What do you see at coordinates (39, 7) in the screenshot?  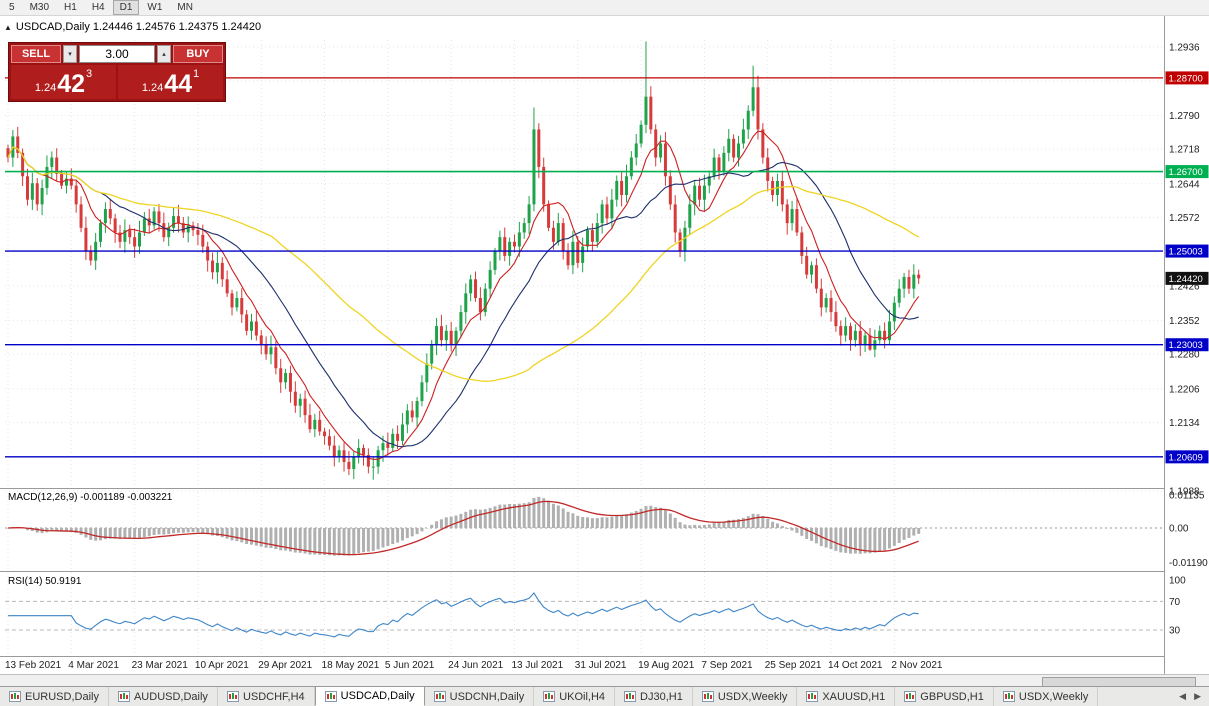 I see `timeframe-button-M30: M30` at bounding box center [39, 7].